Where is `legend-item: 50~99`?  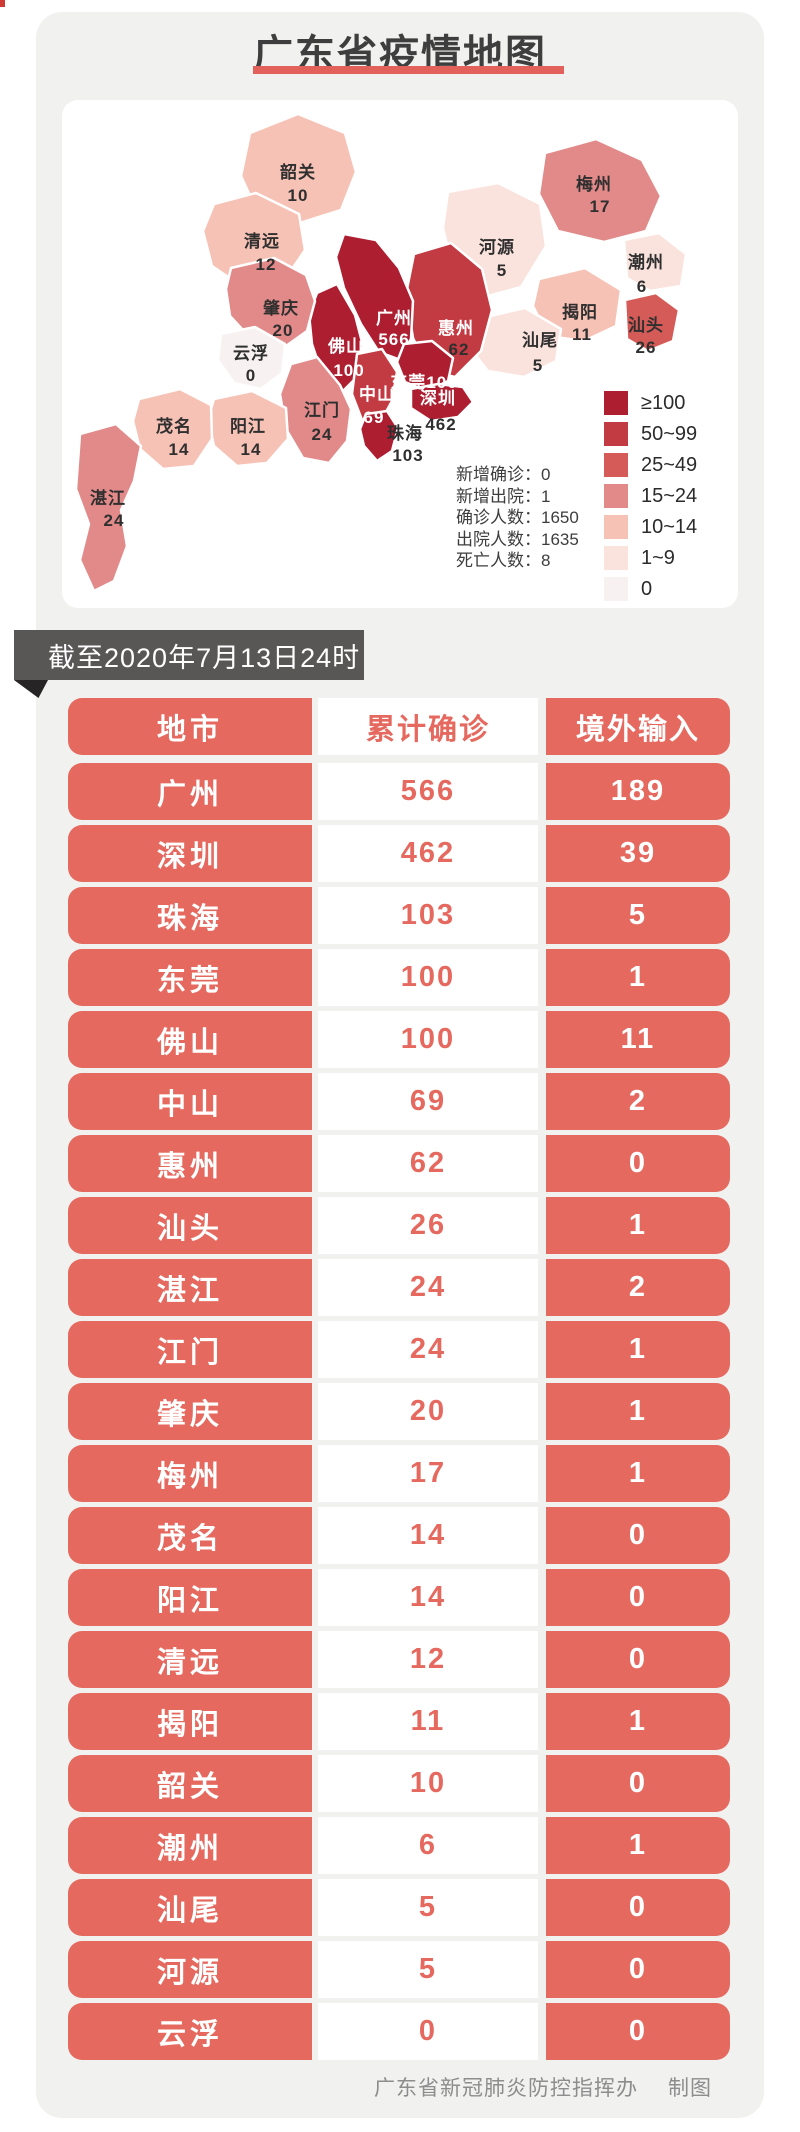
legend-item: 50~99 is located at coordinates (650, 434).